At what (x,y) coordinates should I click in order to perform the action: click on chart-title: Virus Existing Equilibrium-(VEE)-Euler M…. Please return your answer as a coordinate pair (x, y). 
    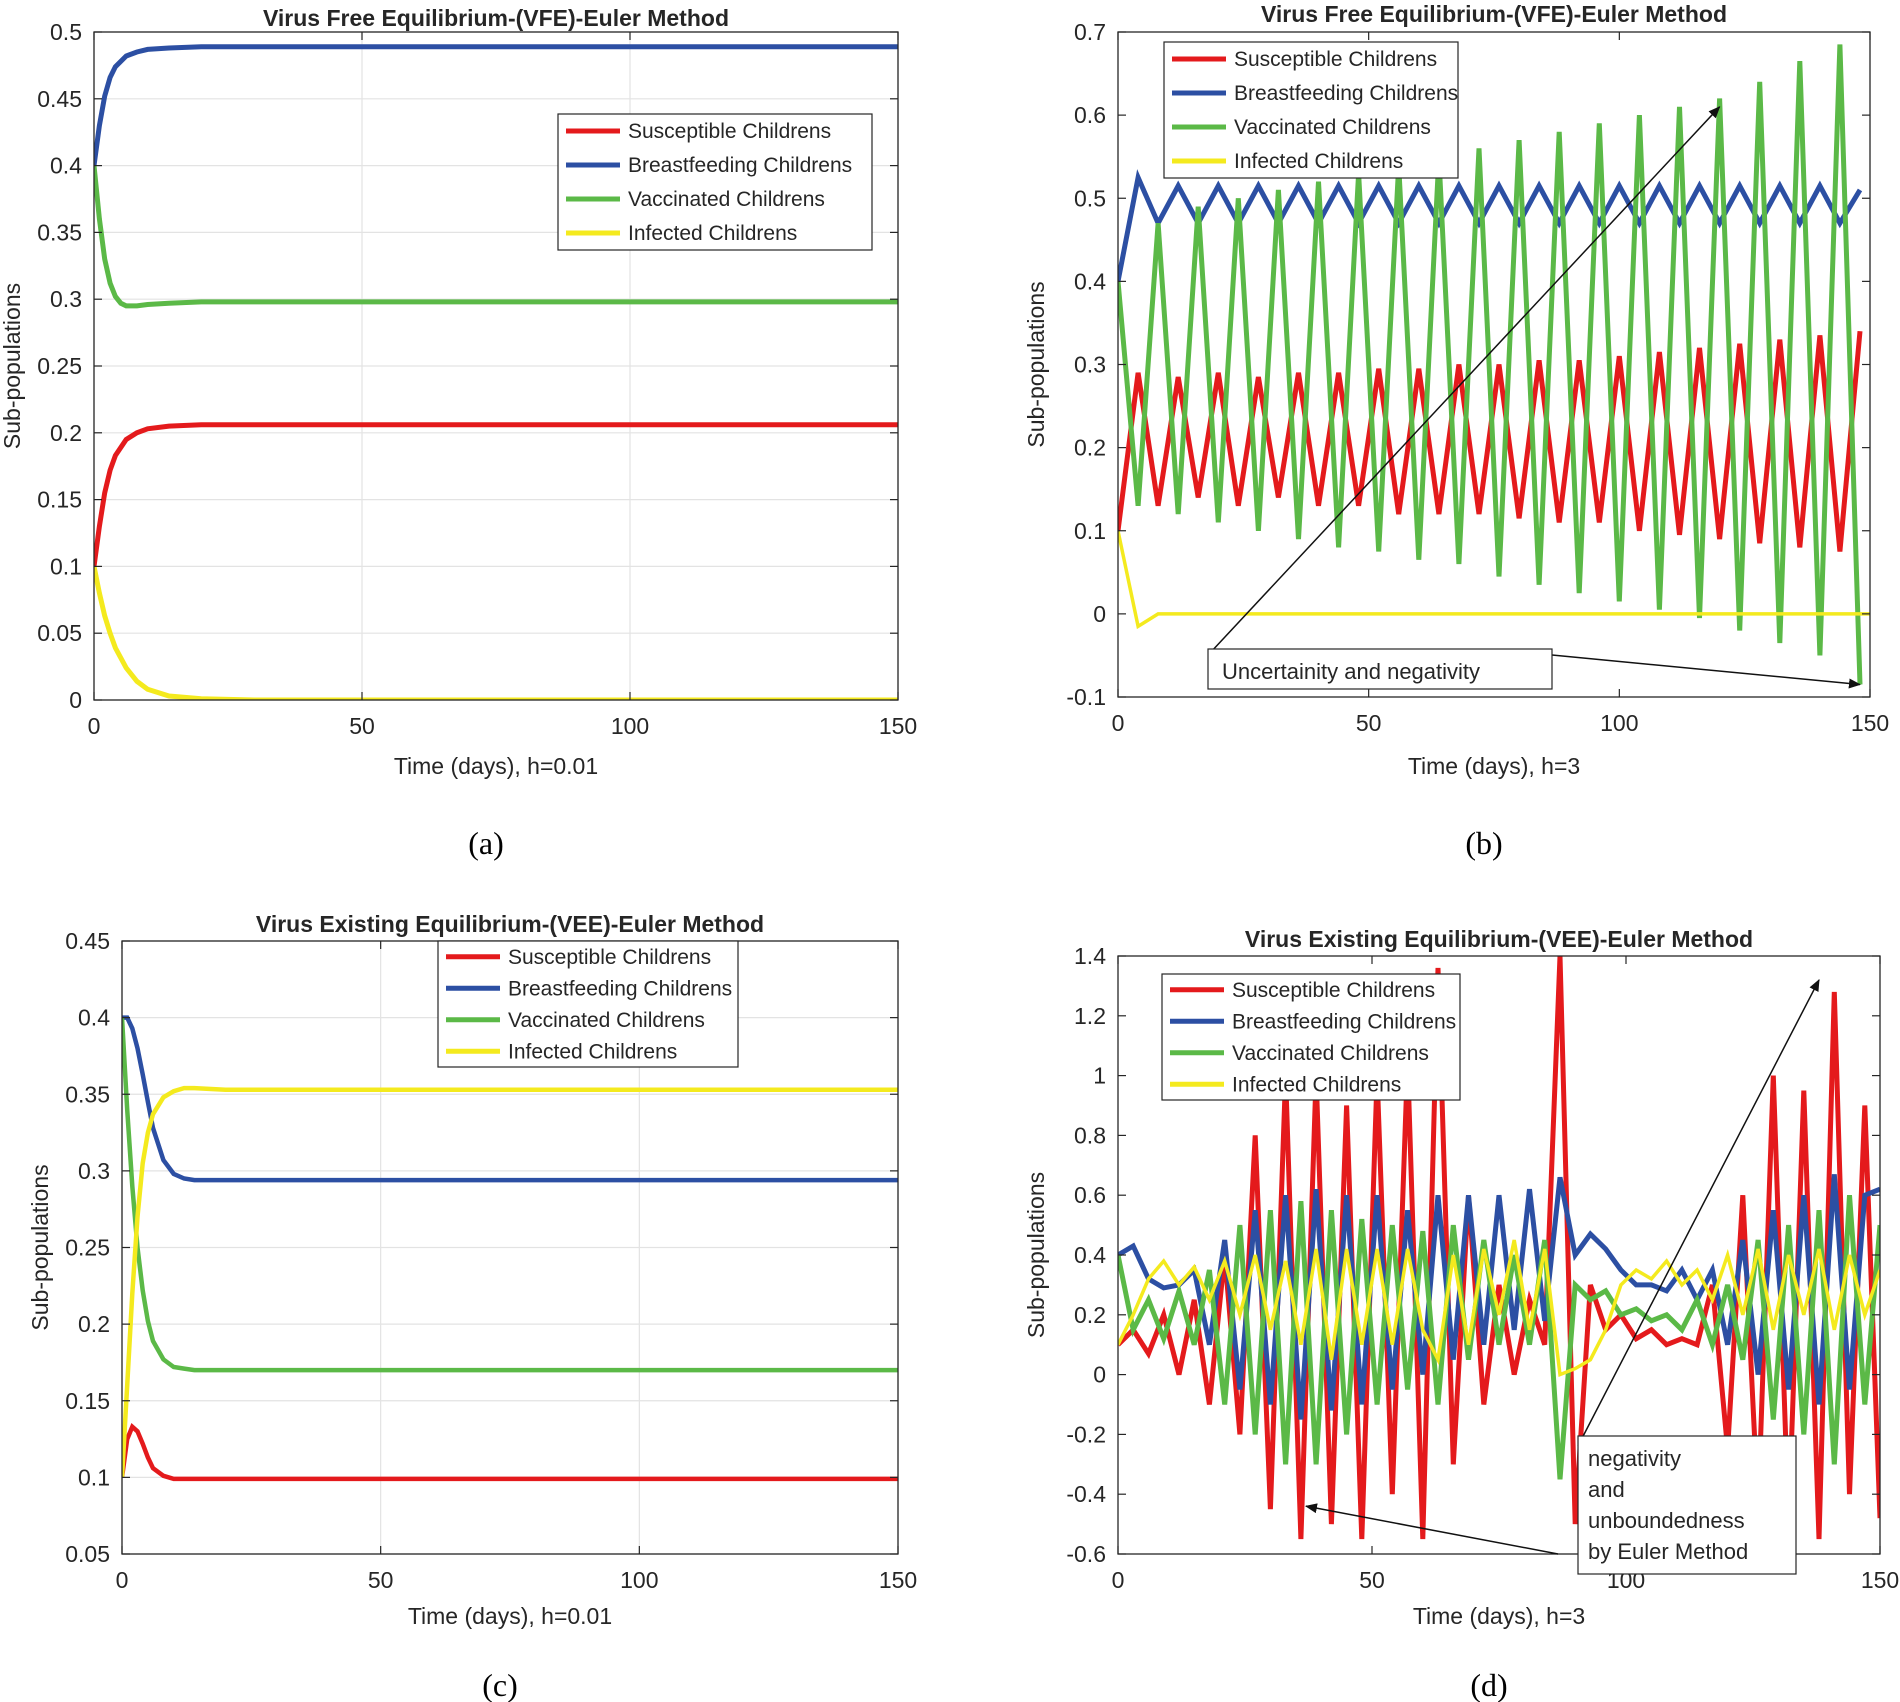
    Looking at the image, I should click on (510, 924).